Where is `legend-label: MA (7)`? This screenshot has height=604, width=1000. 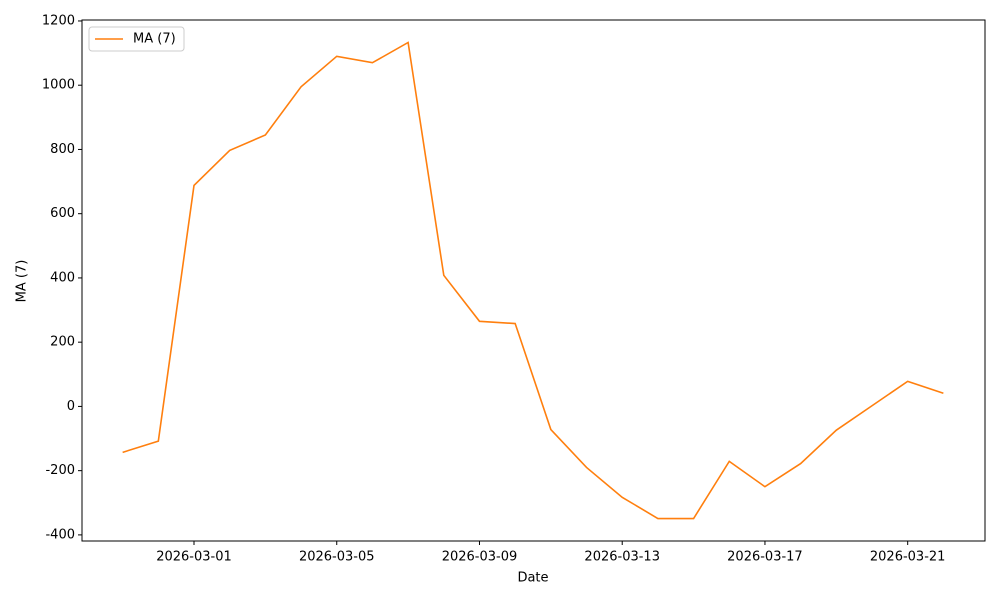 legend-label: MA (7) is located at coordinates (154, 39).